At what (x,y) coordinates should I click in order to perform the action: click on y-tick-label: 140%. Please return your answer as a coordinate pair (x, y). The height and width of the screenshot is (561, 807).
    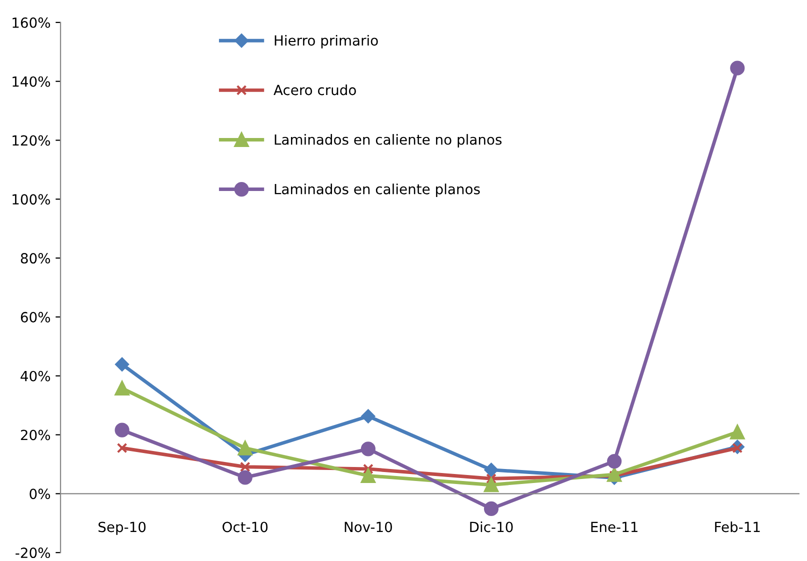
    Looking at the image, I should click on (31, 81).